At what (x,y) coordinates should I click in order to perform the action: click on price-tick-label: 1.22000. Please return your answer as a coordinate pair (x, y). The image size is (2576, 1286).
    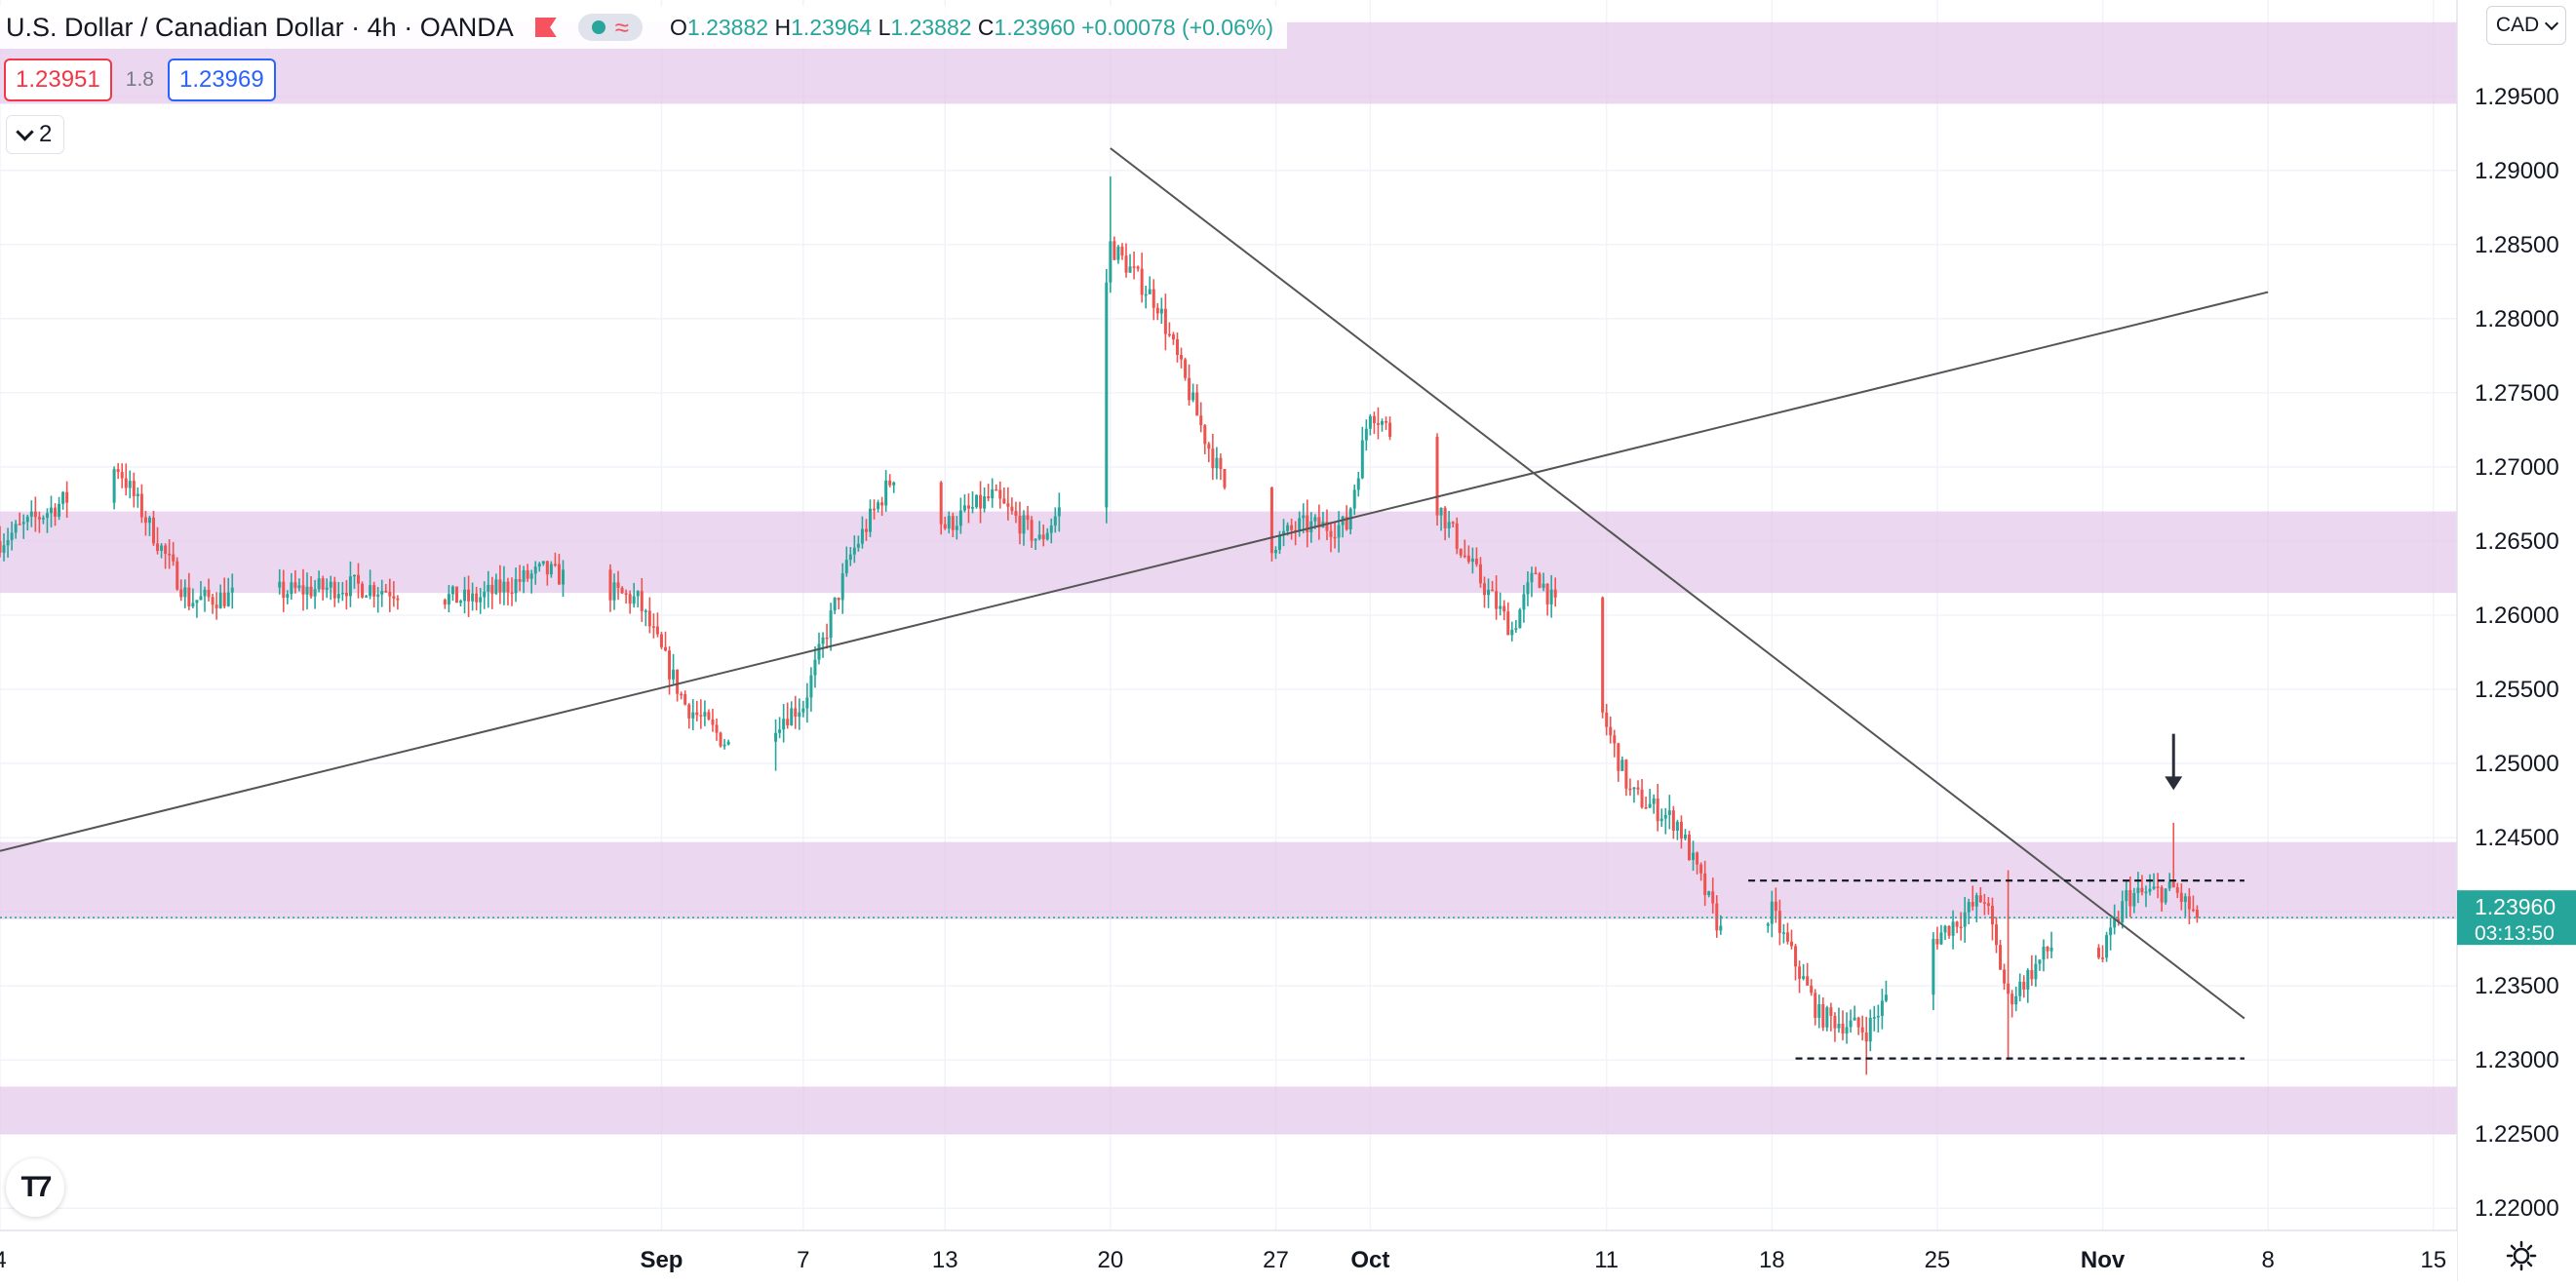
    Looking at the image, I should click on (2517, 1209).